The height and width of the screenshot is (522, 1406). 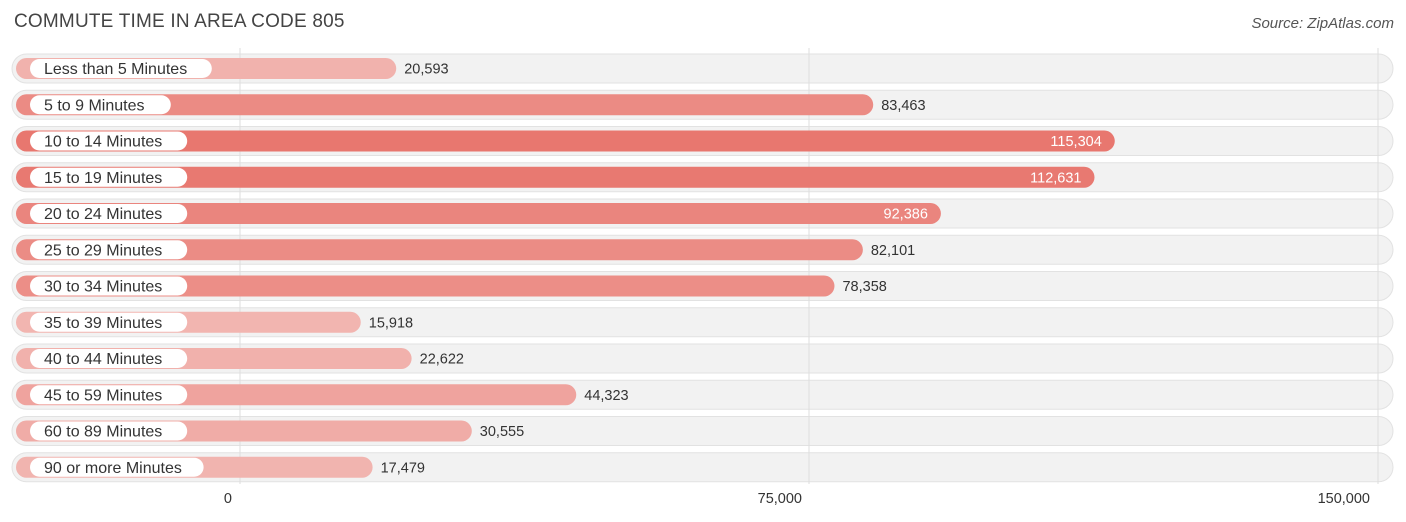 What do you see at coordinates (179, 21) in the screenshot?
I see `chart-title: COMMUTE TIME IN AREA CODE 805` at bounding box center [179, 21].